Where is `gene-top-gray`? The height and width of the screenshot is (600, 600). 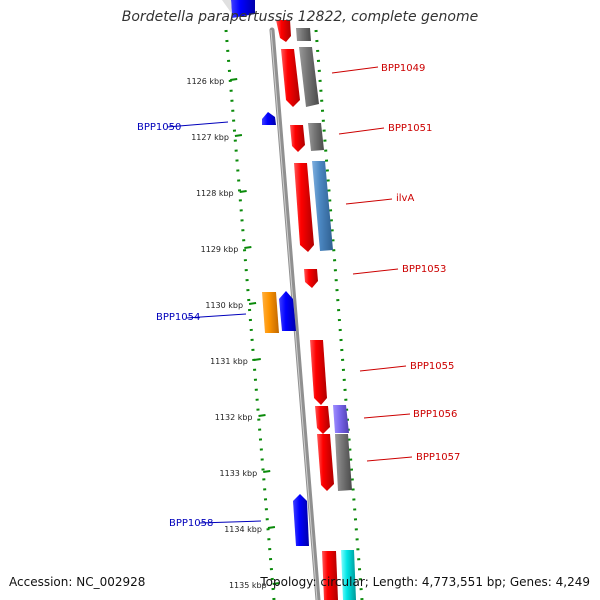
gene-top-gray is located at coordinates (303, 34).